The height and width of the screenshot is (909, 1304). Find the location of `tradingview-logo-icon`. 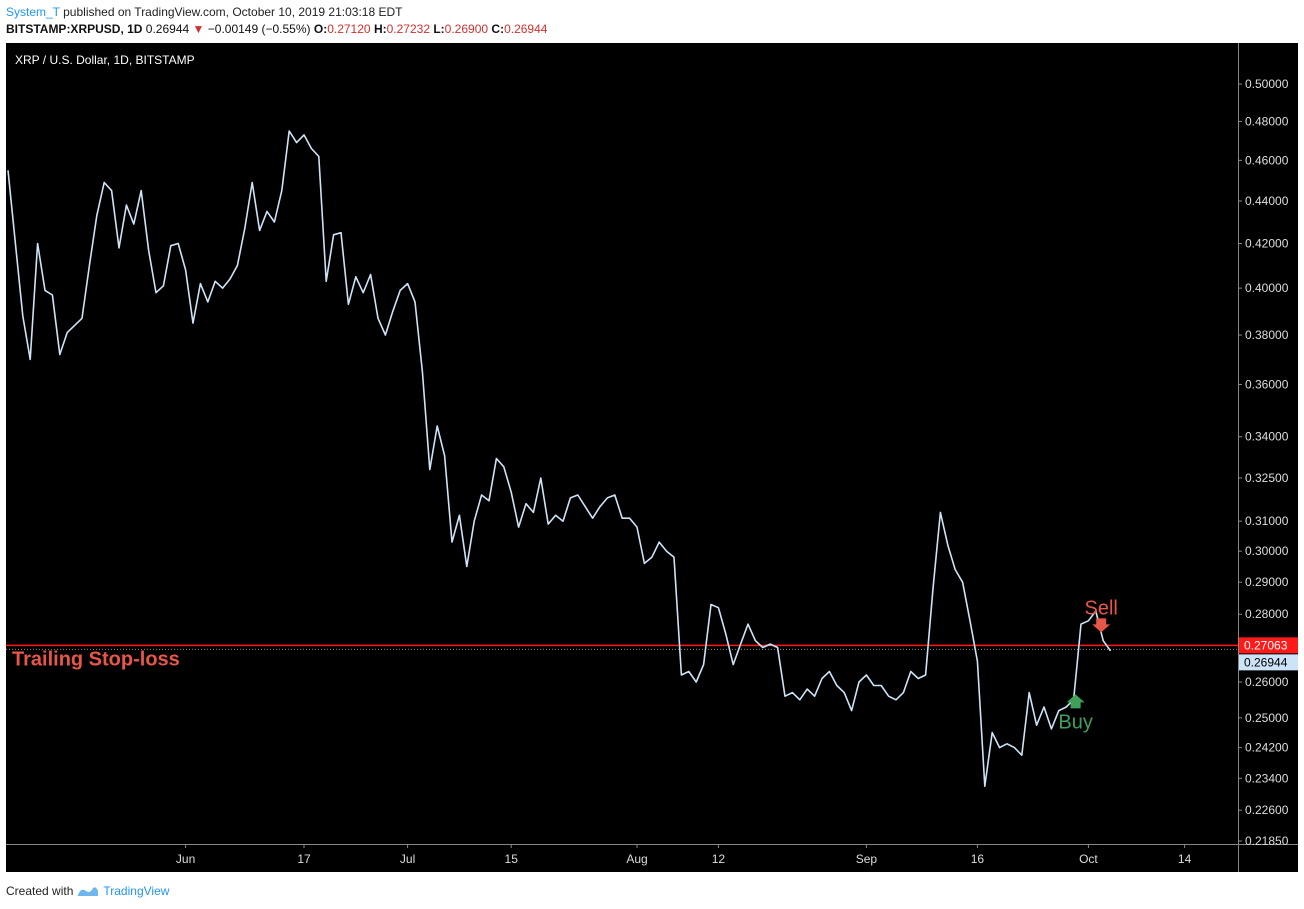

tradingview-logo-icon is located at coordinates (88, 891).